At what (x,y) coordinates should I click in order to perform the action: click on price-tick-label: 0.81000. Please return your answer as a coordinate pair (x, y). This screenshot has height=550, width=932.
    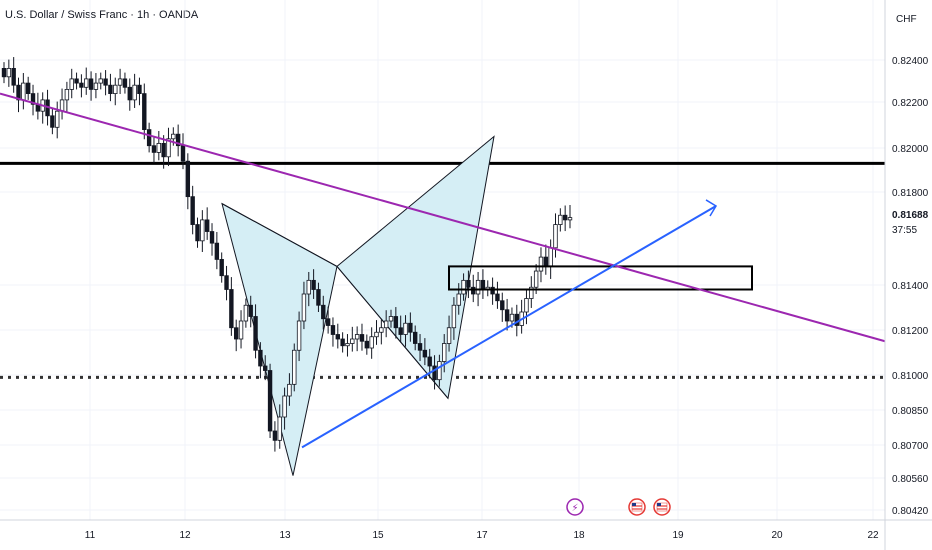
    Looking at the image, I should click on (910, 376).